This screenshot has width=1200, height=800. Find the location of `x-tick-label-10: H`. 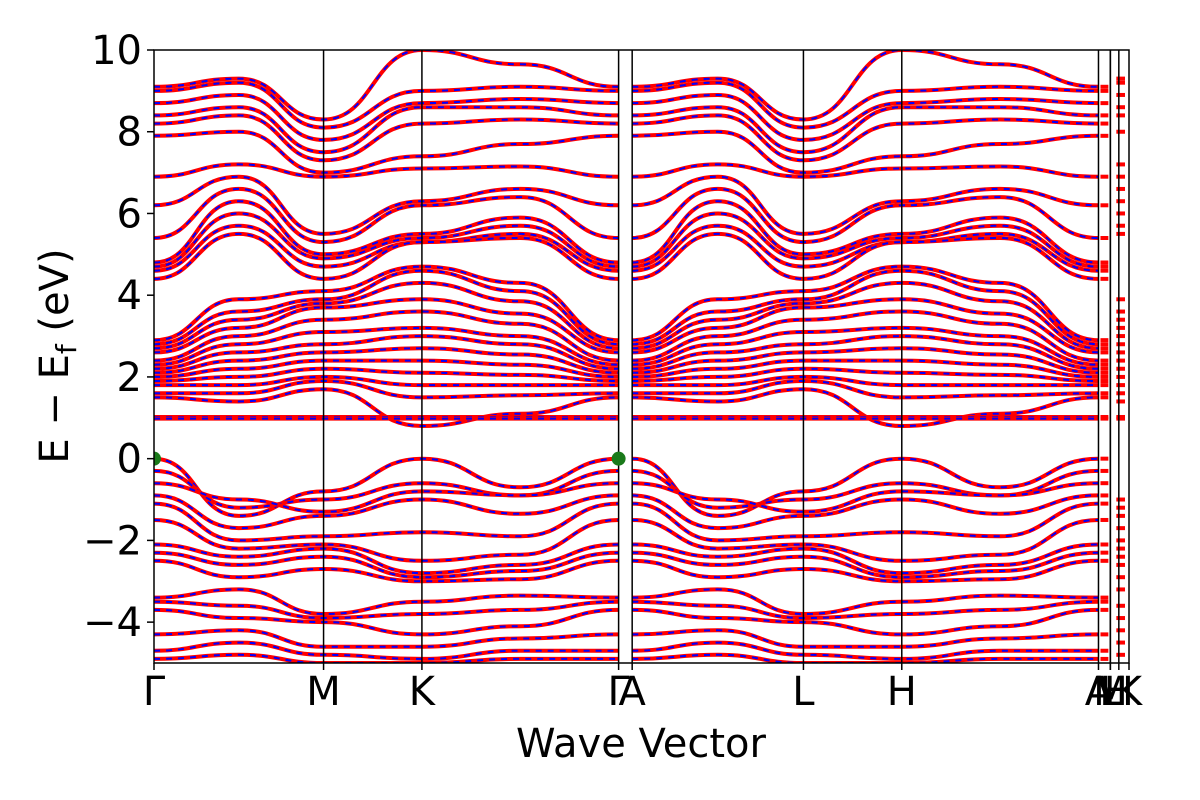

x-tick-label-10: H is located at coordinates (1119, 692).